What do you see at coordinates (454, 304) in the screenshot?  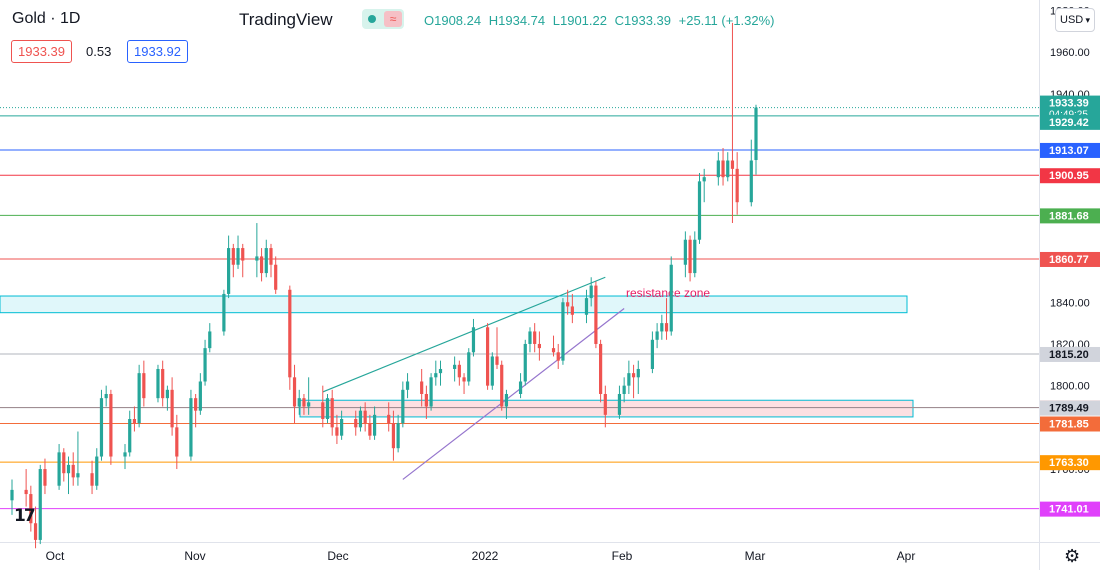 I see `zone-box` at bounding box center [454, 304].